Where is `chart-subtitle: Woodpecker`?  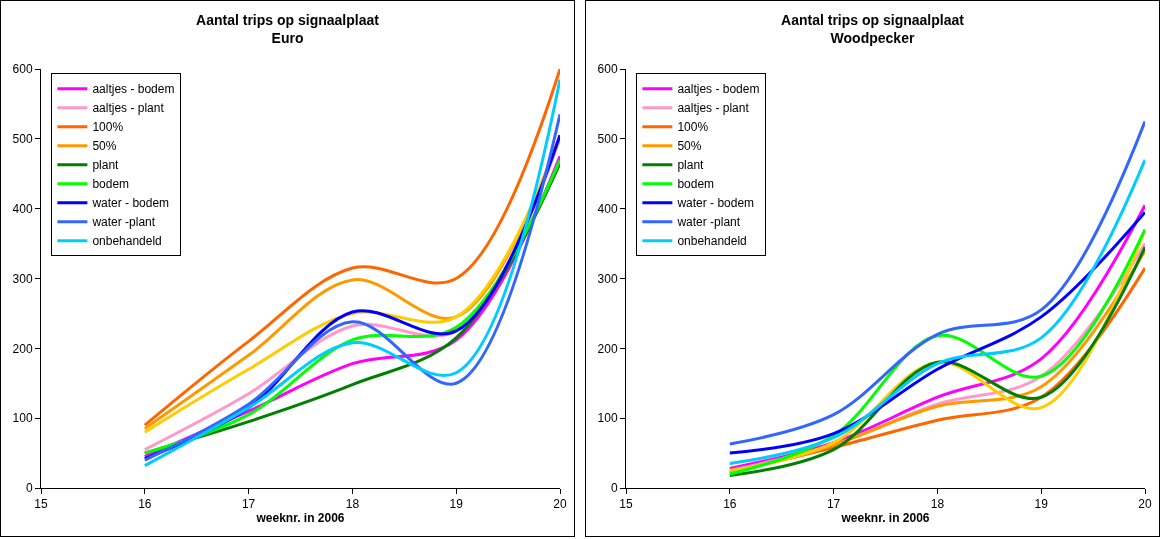
chart-subtitle: Woodpecker is located at coordinates (872, 38).